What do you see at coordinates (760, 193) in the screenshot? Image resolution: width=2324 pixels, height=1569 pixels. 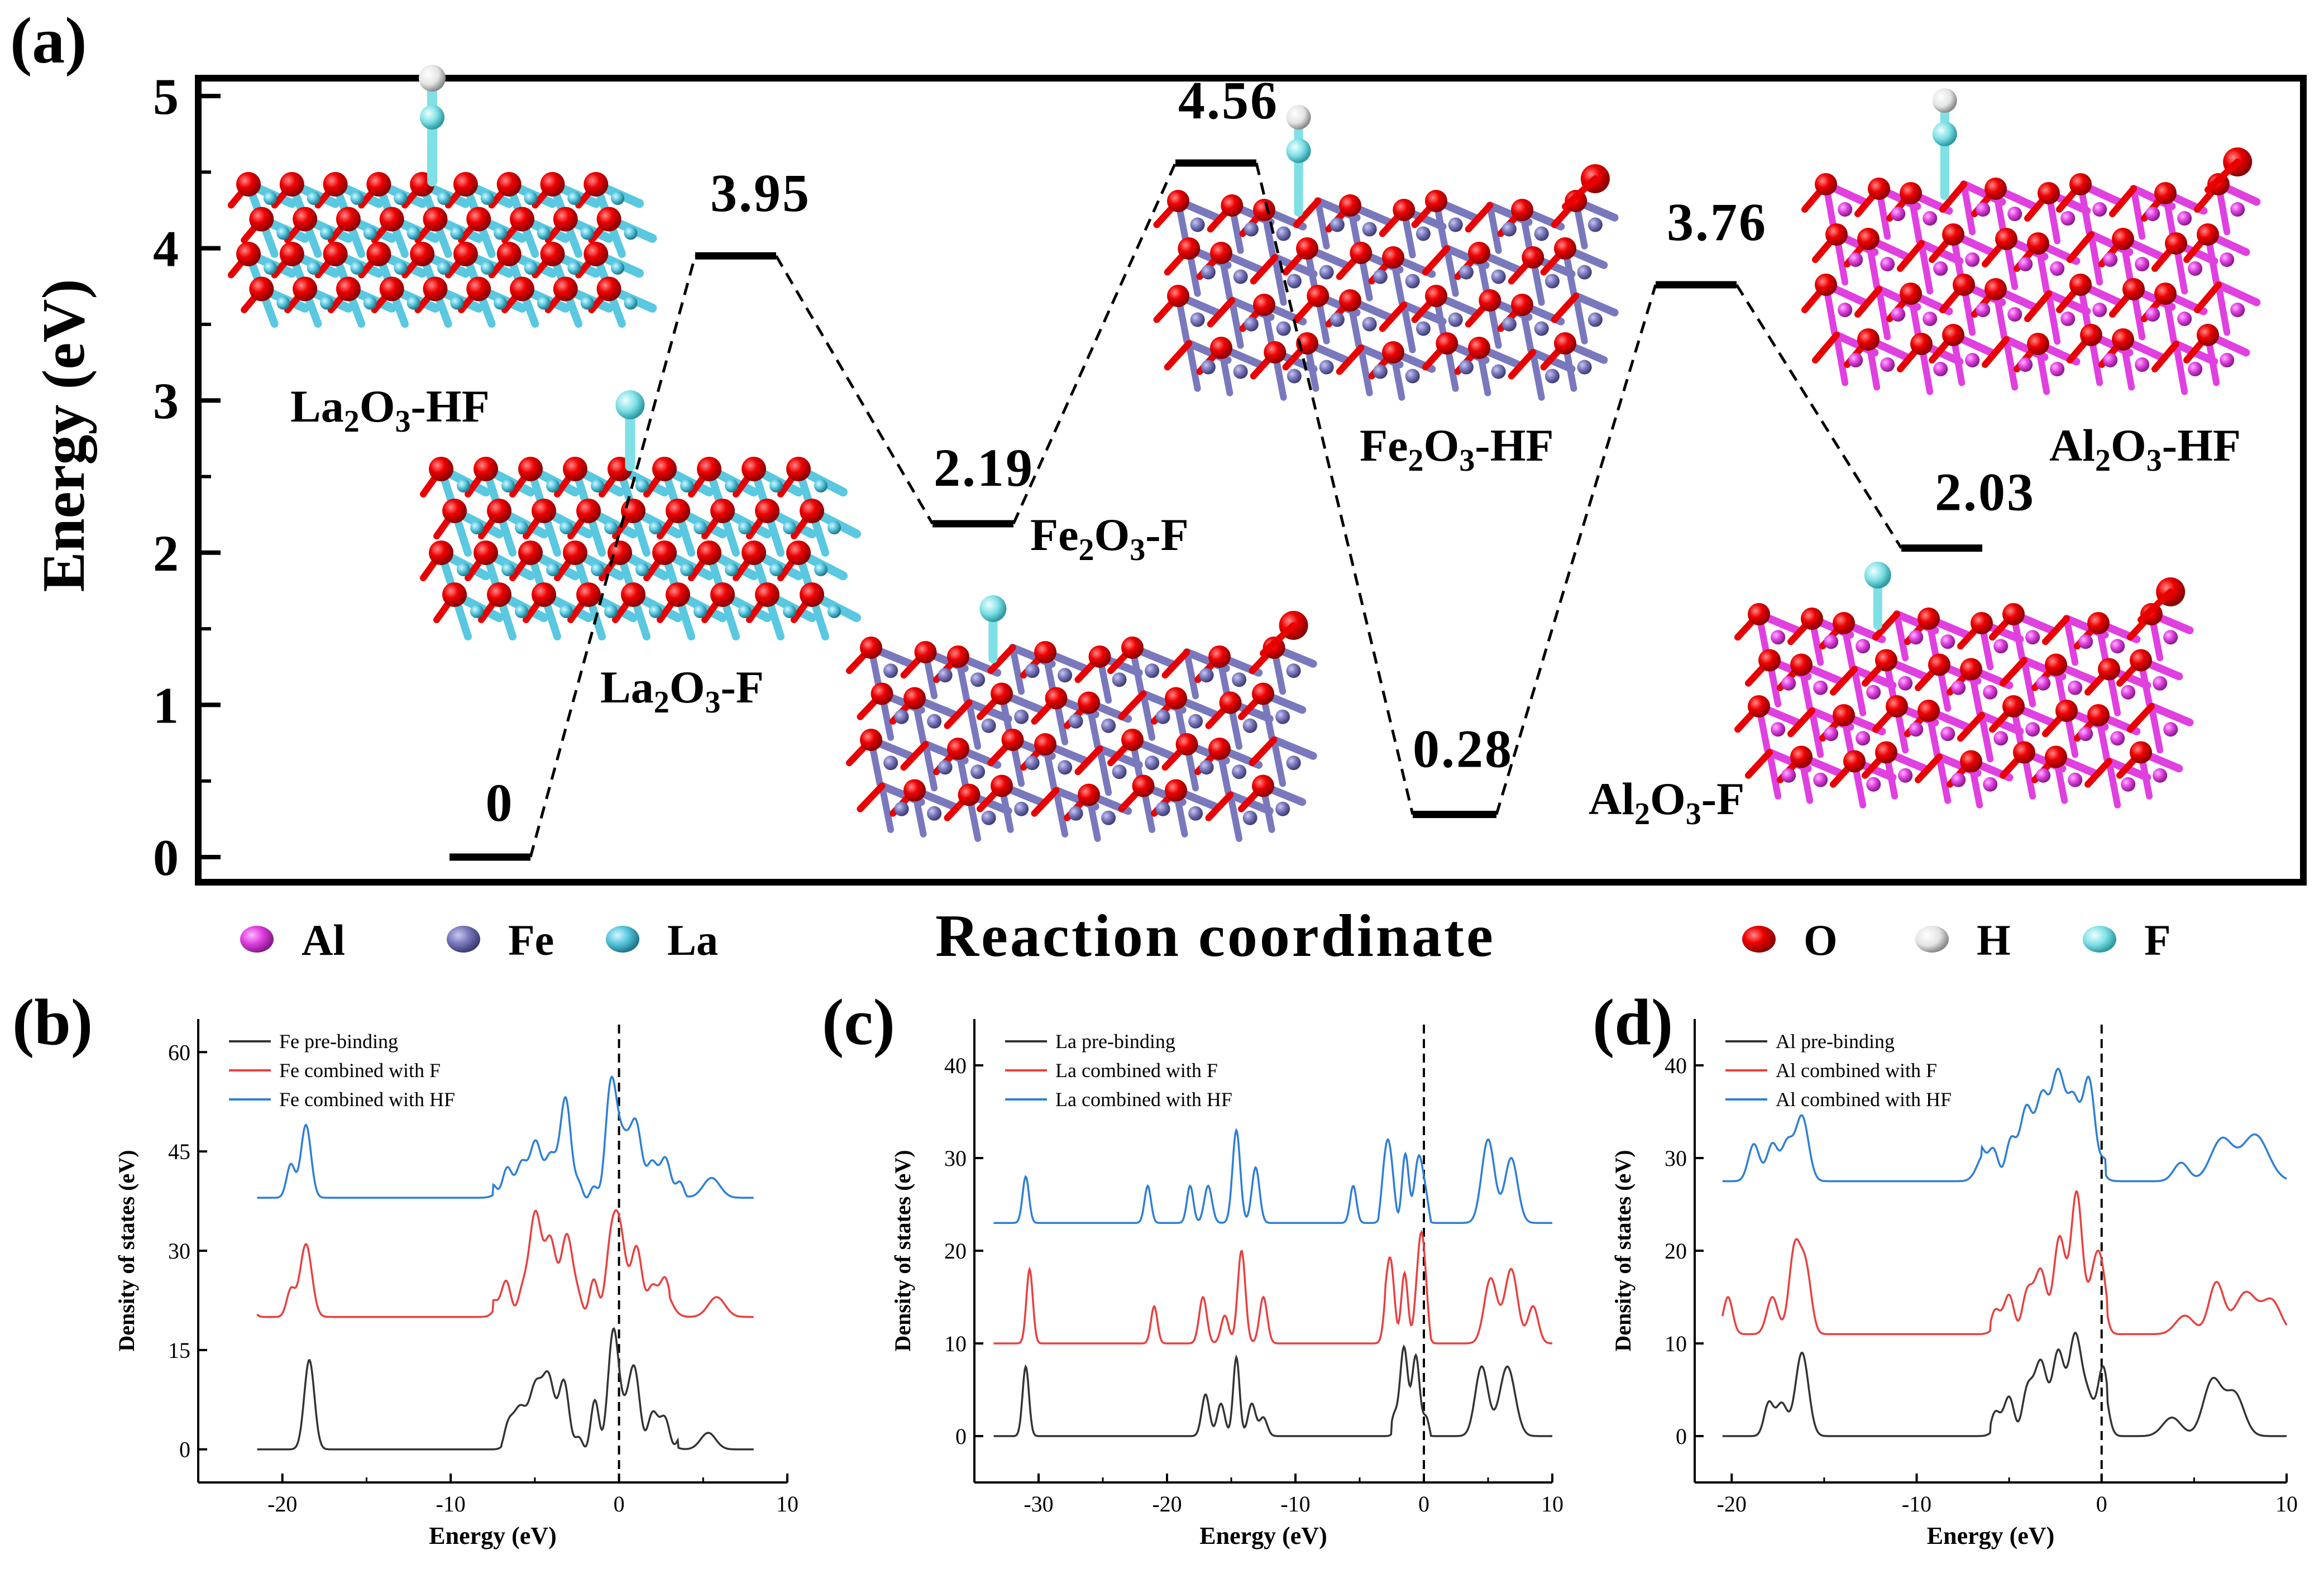 I see `energy-value-label: 3.95` at bounding box center [760, 193].